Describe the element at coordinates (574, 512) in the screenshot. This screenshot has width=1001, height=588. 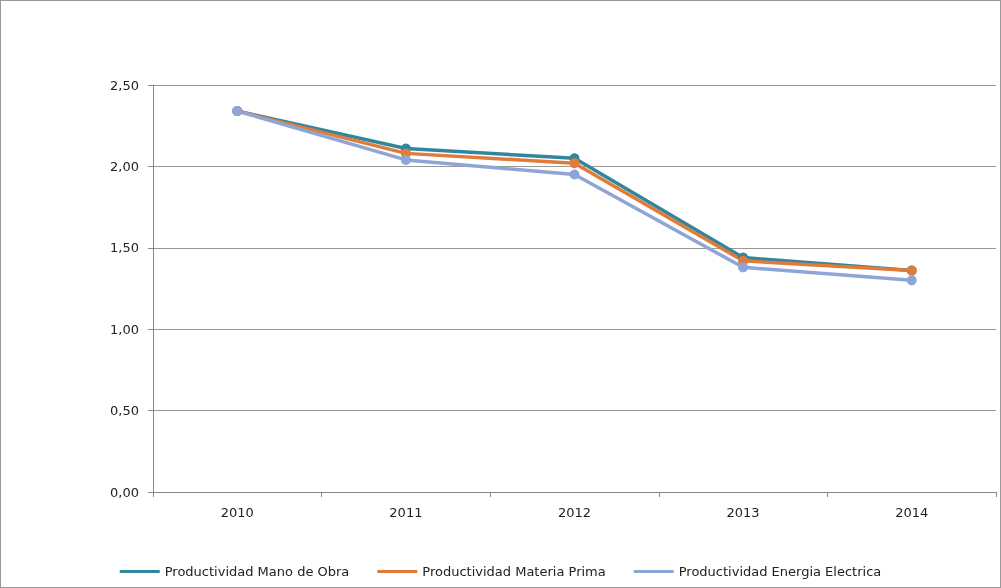
I see `x-tick-label: 2012` at that location.